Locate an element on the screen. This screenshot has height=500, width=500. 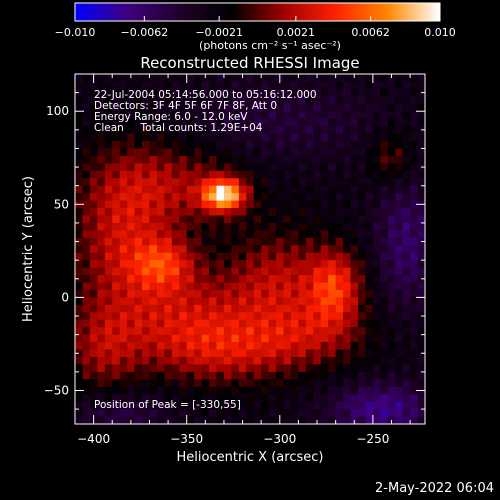
peak-position-label: Position of Peak = [-330,55] is located at coordinates (167, 405).